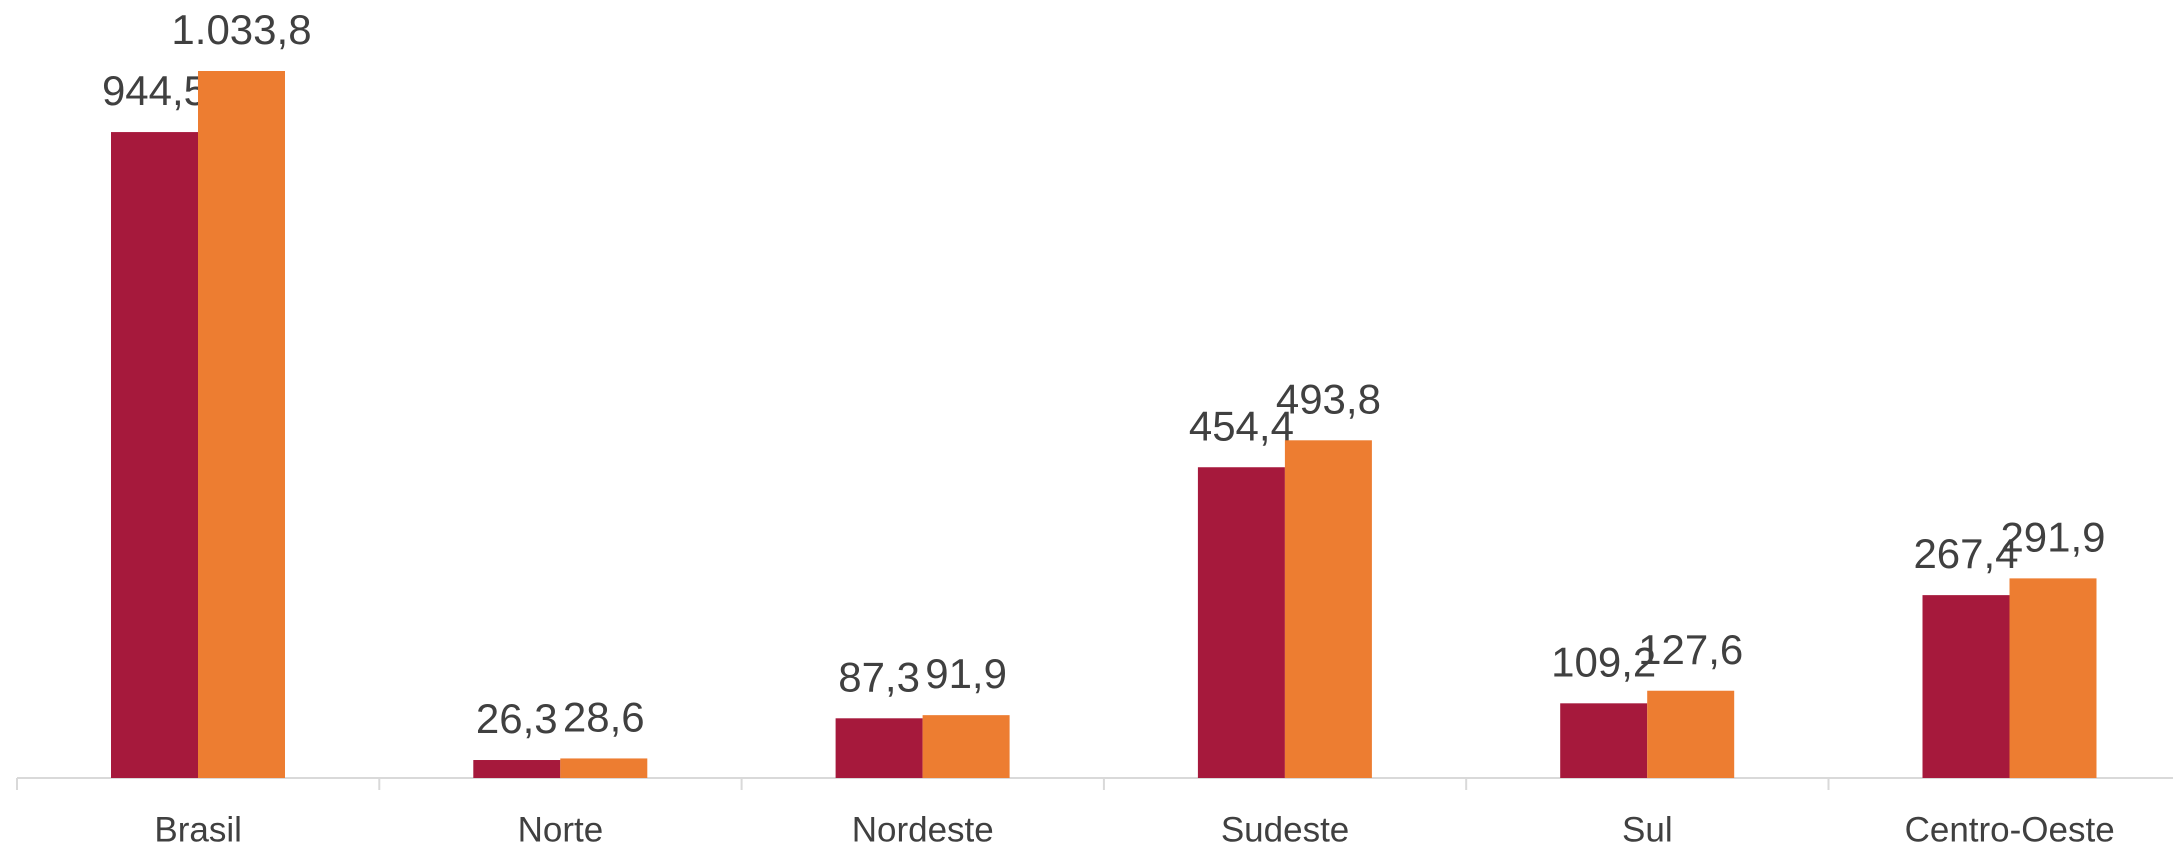 Image resolution: width=2173 pixels, height=855 pixels. Describe the element at coordinates (561, 829) in the screenshot. I see `x-tick-label: Norte` at that location.